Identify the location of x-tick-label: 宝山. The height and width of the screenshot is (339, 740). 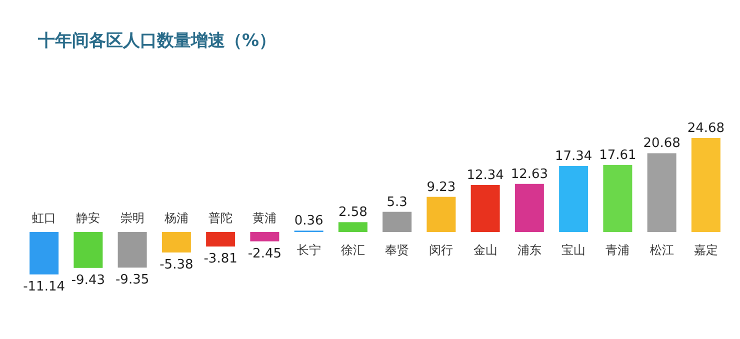
(574, 250).